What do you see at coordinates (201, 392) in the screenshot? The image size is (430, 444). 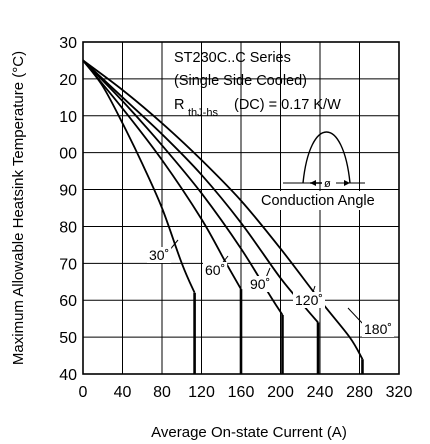 I see `x-tick-label: 120` at bounding box center [201, 392].